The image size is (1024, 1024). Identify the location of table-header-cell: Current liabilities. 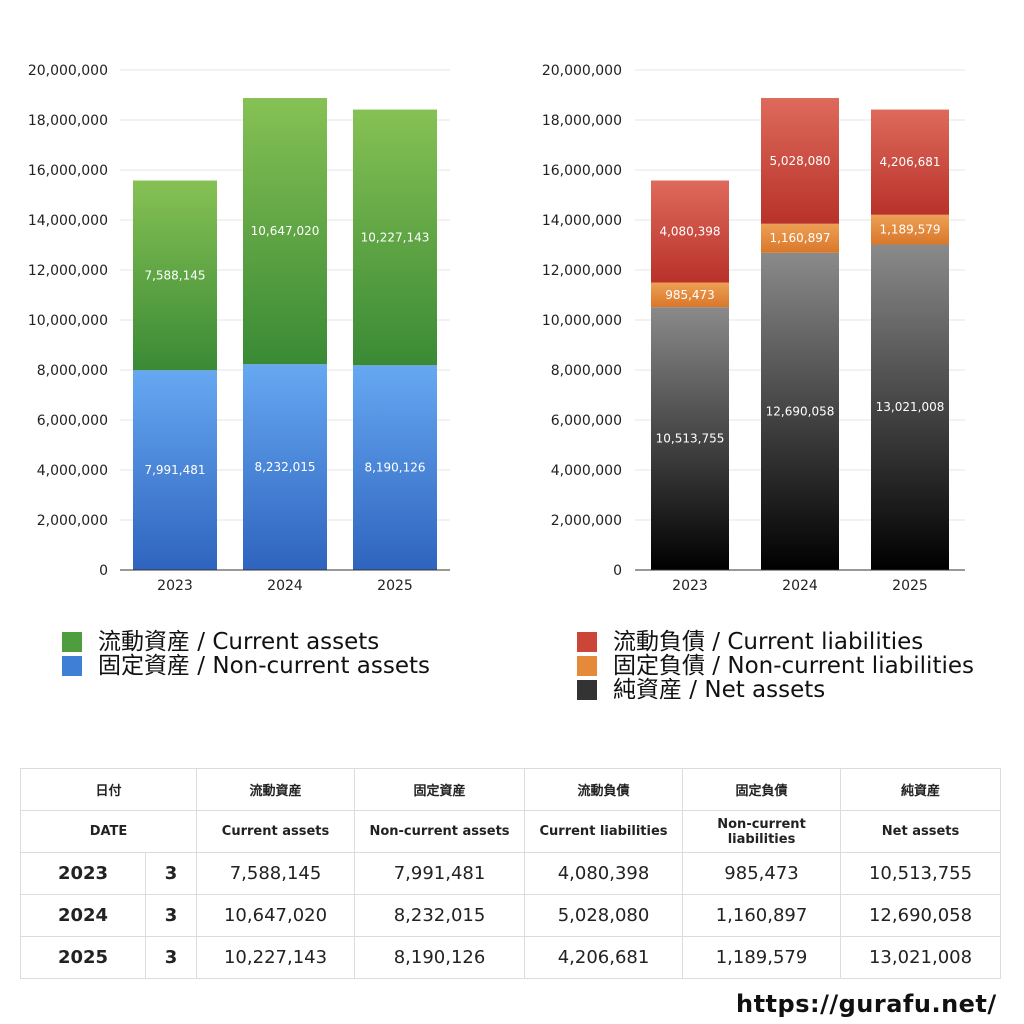
(604, 831).